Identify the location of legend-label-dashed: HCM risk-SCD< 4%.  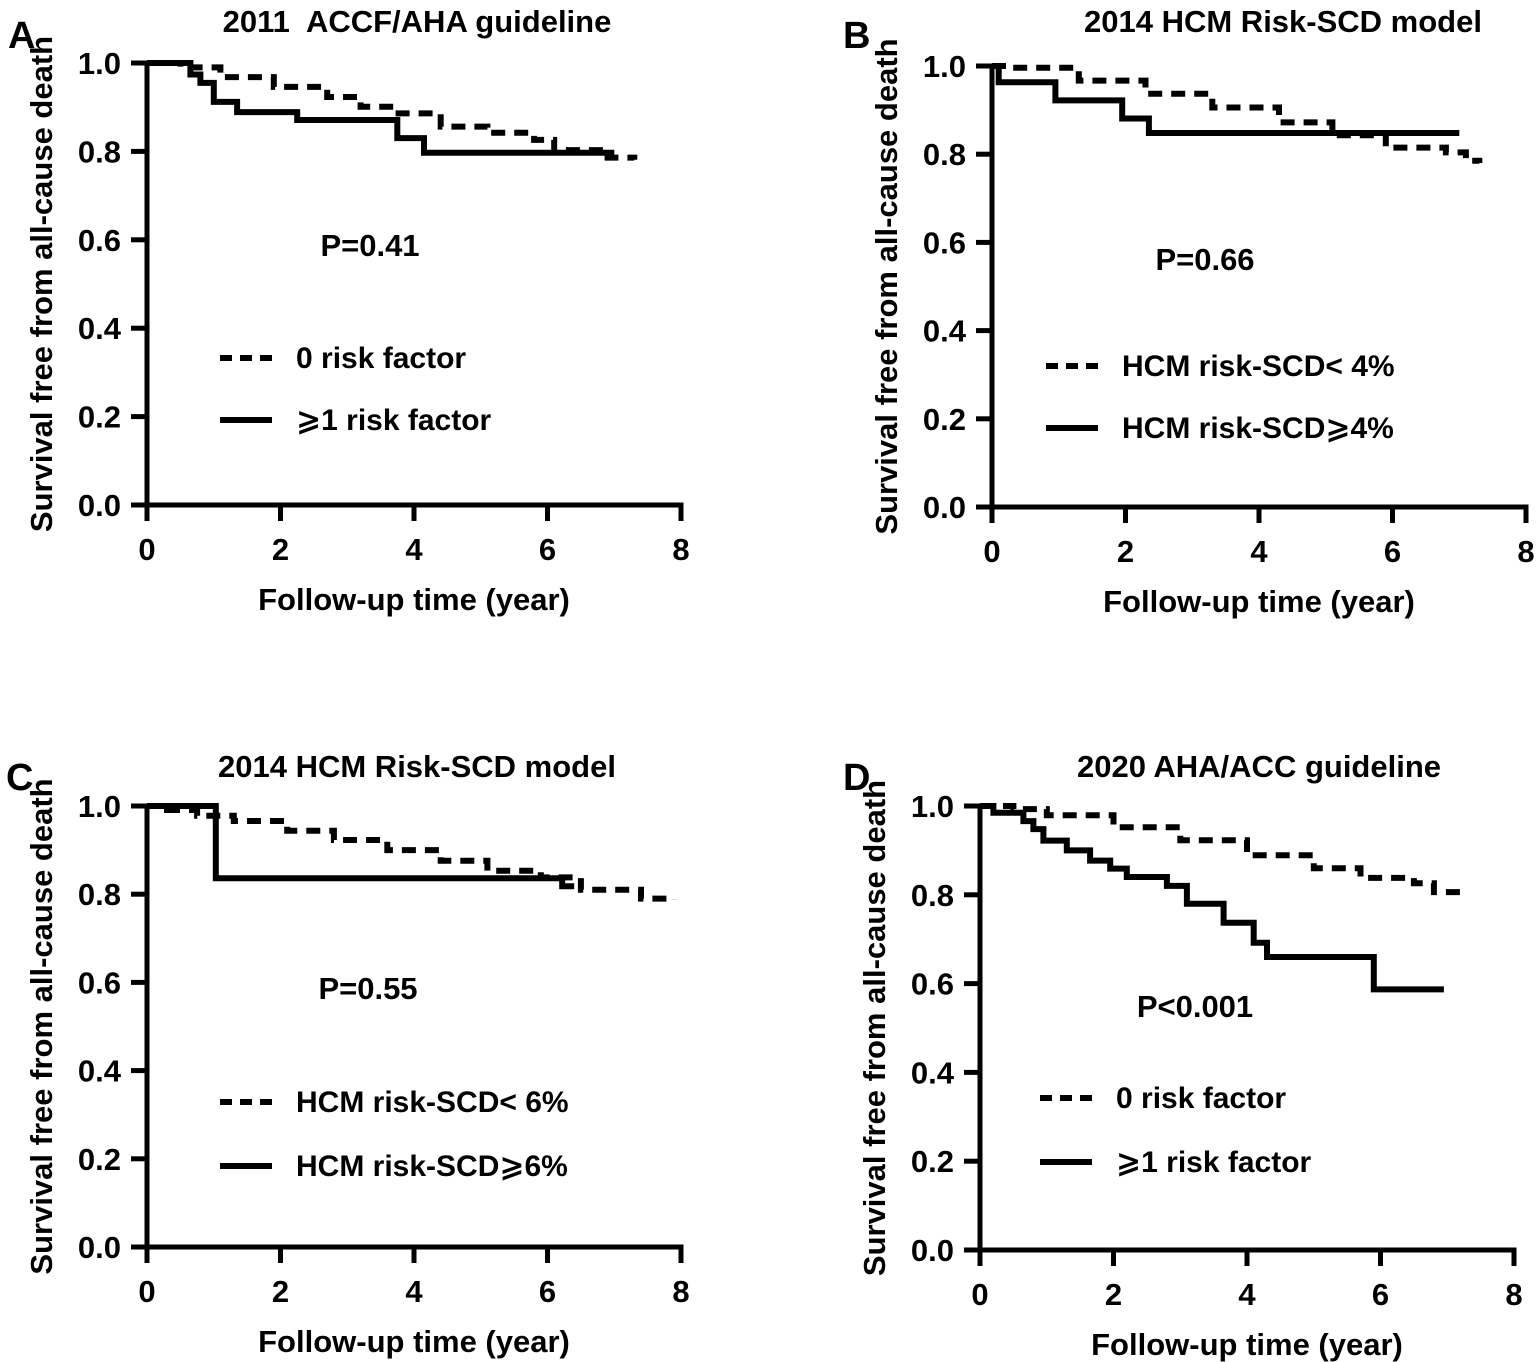
(1258, 366).